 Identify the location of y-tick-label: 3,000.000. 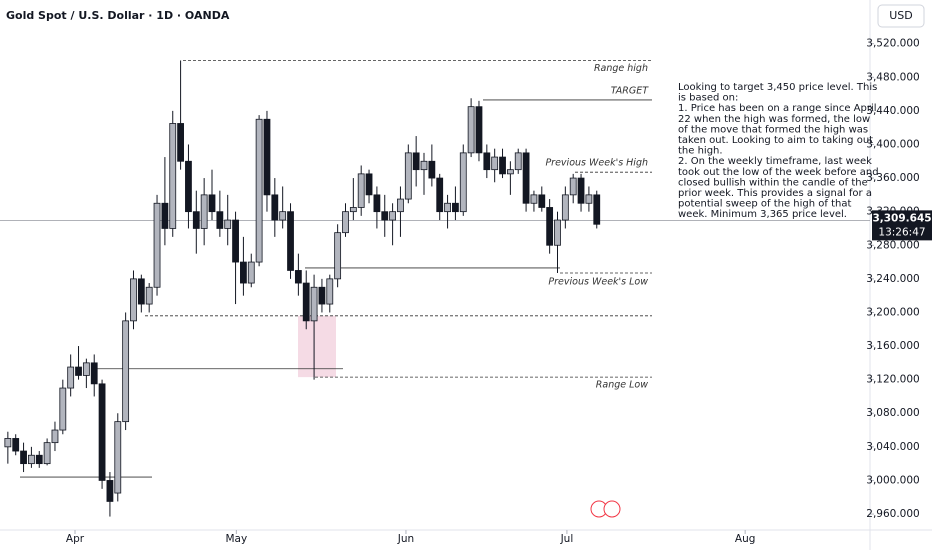
(892, 480).